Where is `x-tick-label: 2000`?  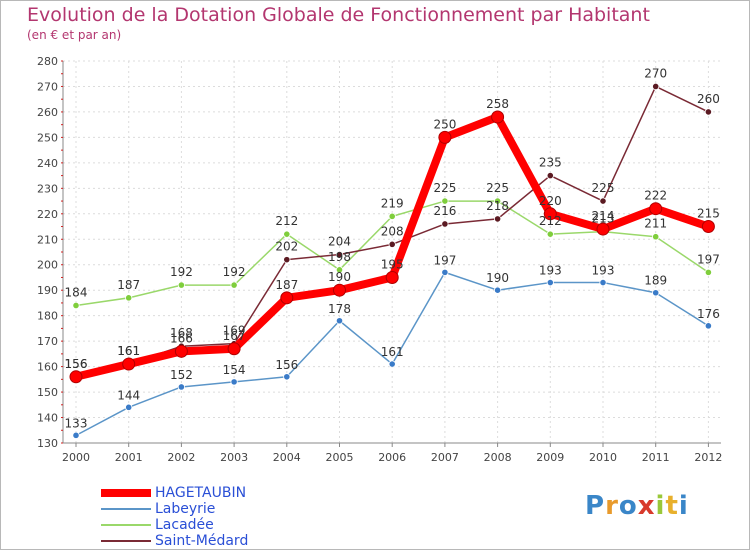 x-tick-label: 2000 is located at coordinates (76, 457).